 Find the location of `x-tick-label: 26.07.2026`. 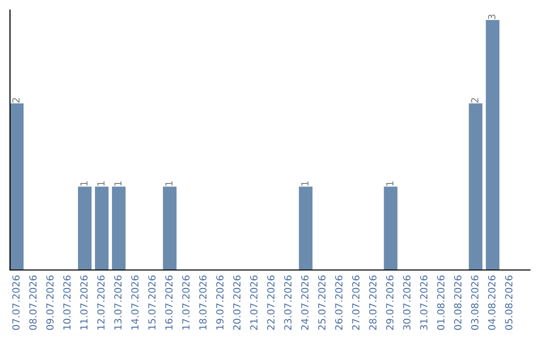

x-tick-label: 26.07.2026 is located at coordinates (338, 302).